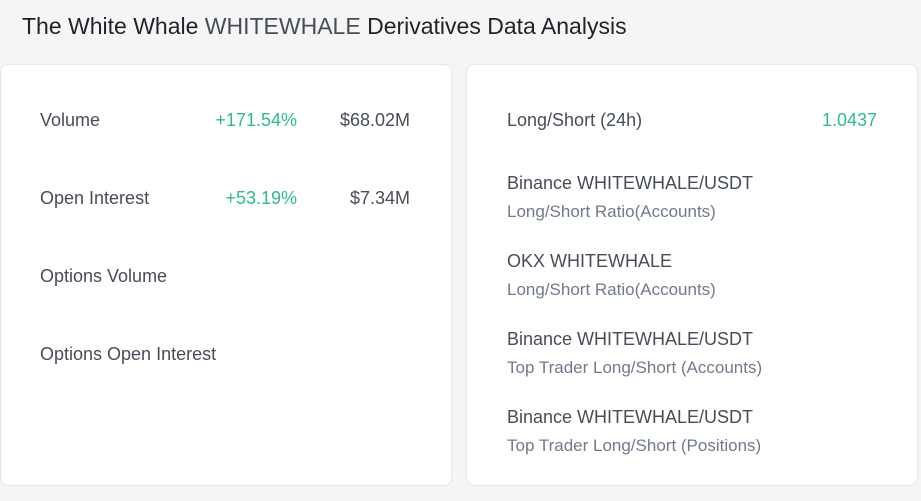 The width and height of the screenshot is (921, 501). I want to click on ratio-link-title: OKX WHITEWHALE, so click(590, 261).